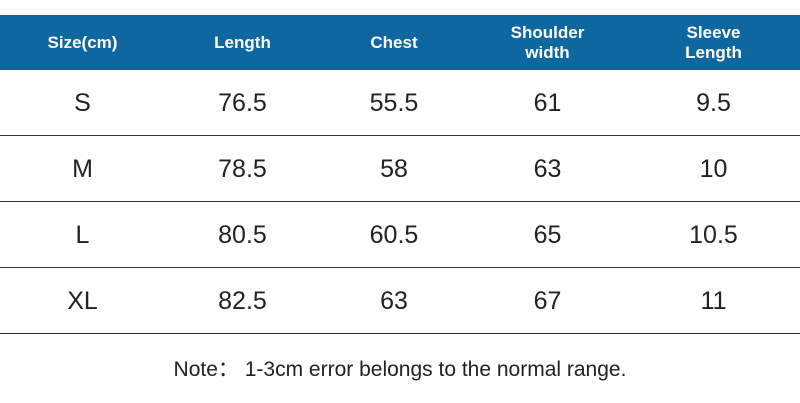 The width and height of the screenshot is (800, 403). Describe the element at coordinates (82, 168) in the screenshot. I see `table-cell: M` at that location.